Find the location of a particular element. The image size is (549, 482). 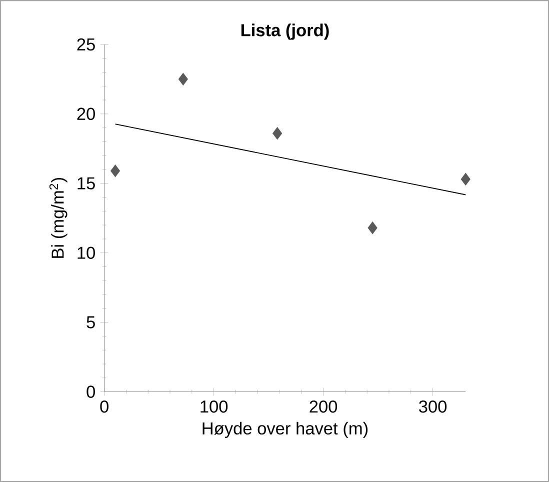

y-tick-label: 20 is located at coordinates (86, 114).